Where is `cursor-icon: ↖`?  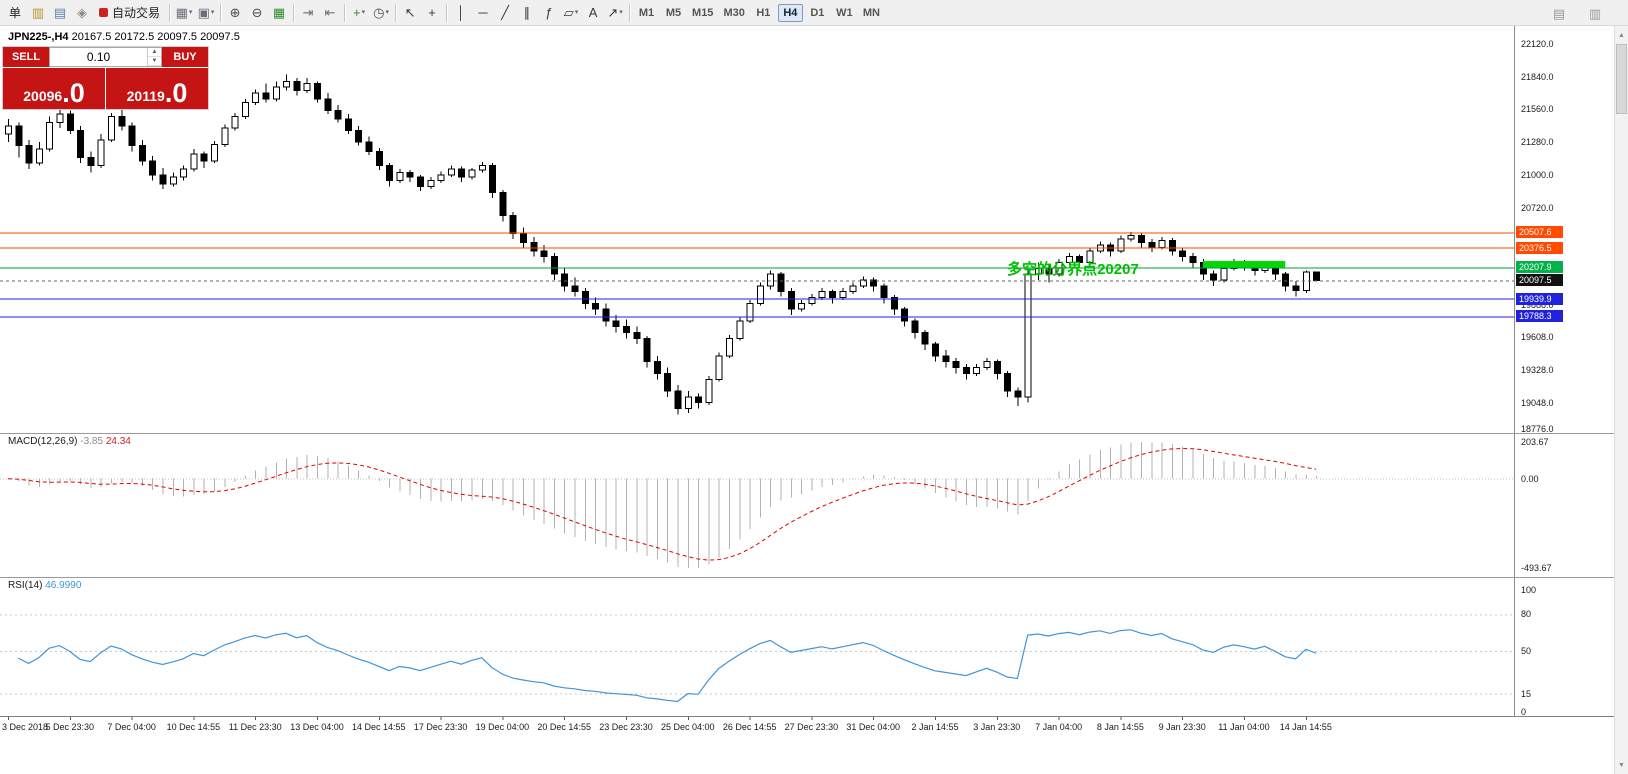
cursor-icon: ↖ is located at coordinates (410, 12).